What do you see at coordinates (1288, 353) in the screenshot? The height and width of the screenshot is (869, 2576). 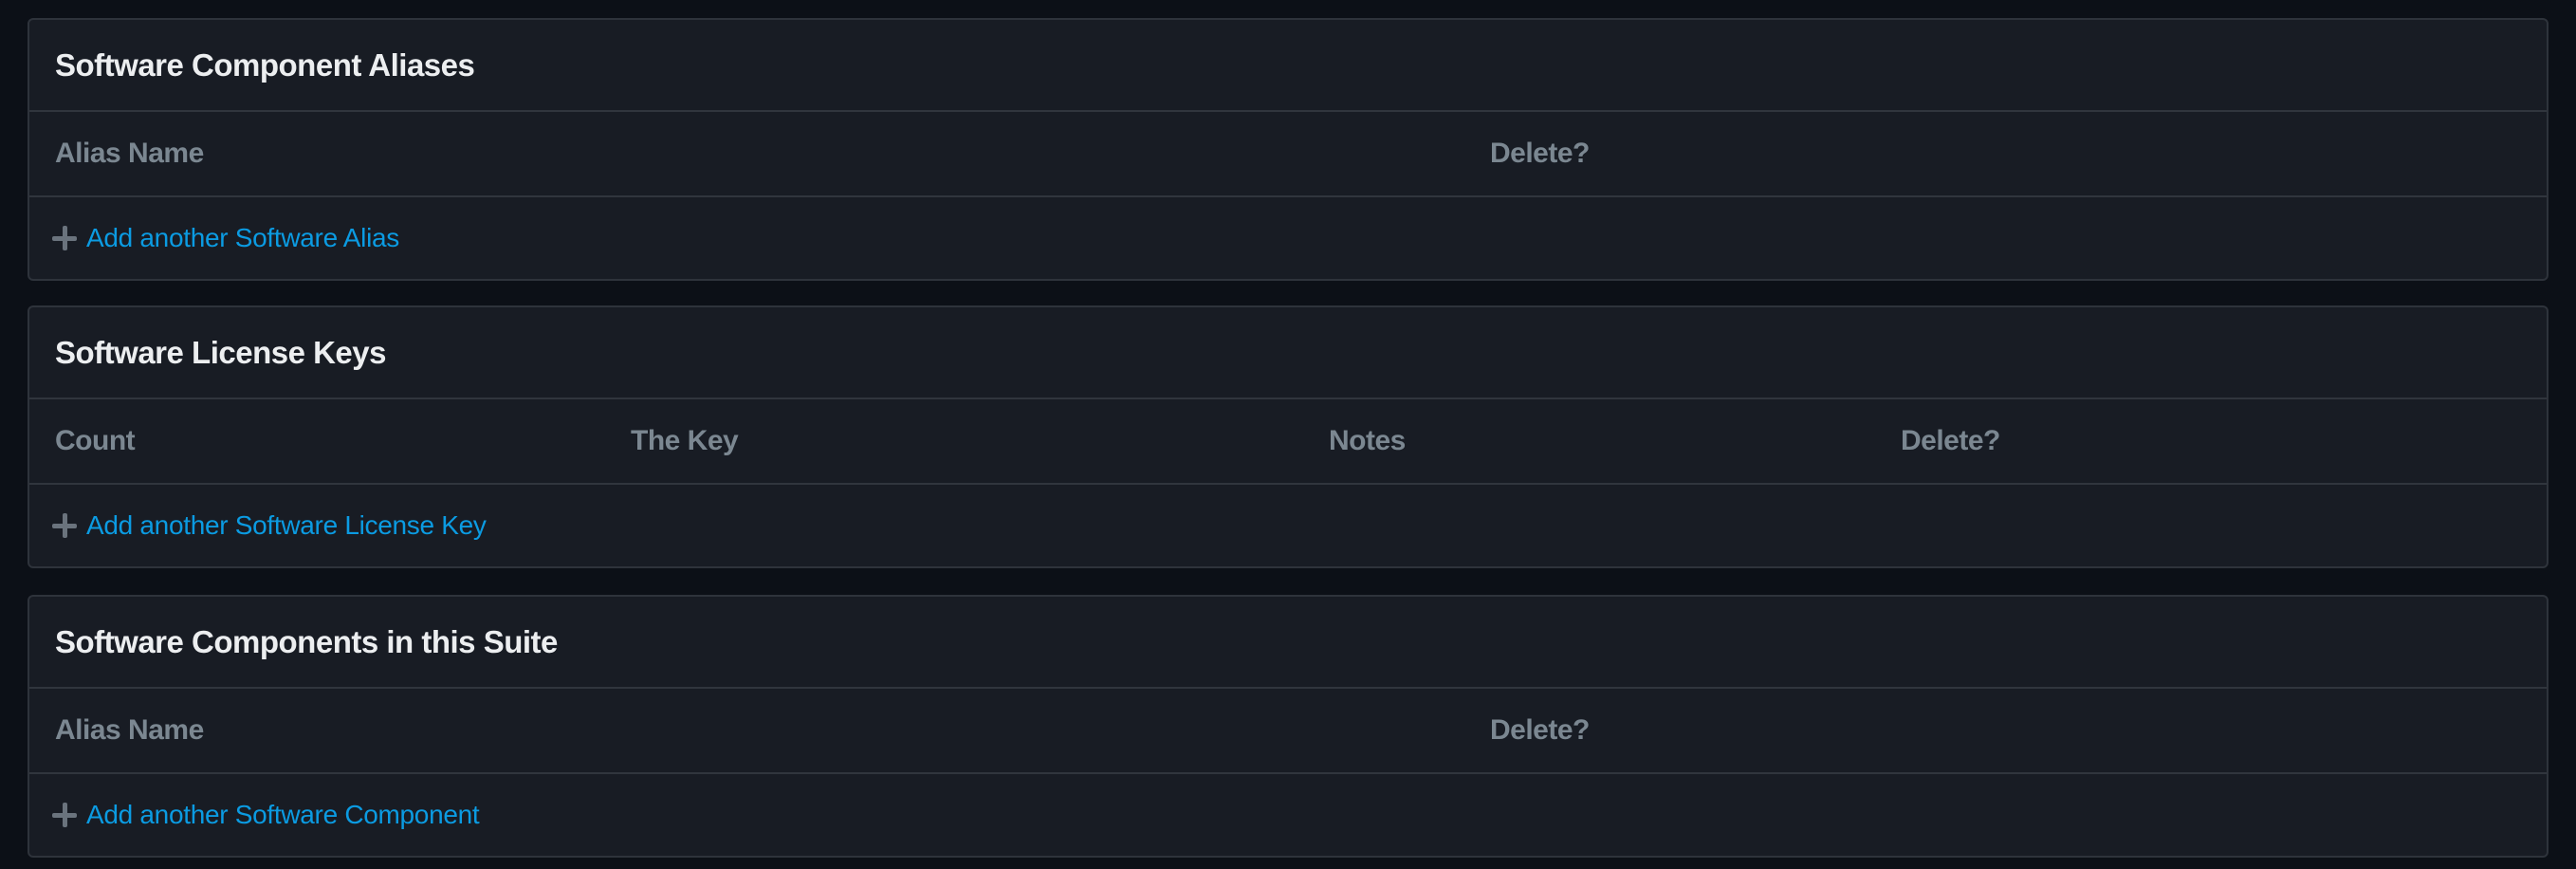 I see `panel-title: Software License Keys` at bounding box center [1288, 353].